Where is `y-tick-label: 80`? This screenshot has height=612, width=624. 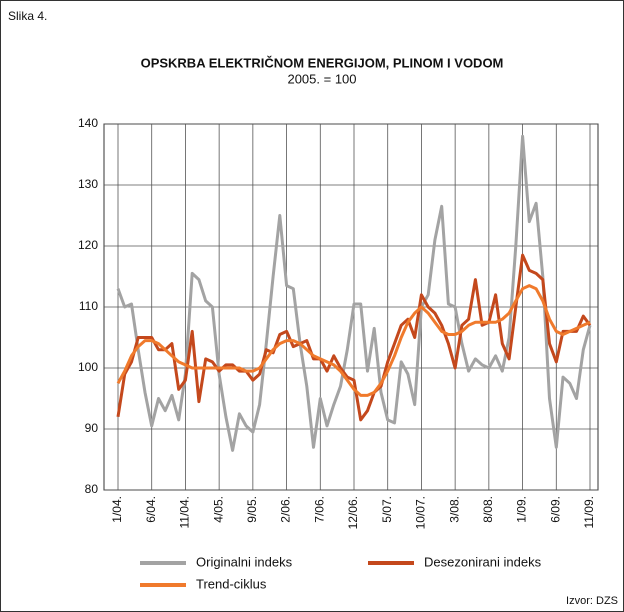
y-tick-label: 80 is located at coordinates (92, 489).